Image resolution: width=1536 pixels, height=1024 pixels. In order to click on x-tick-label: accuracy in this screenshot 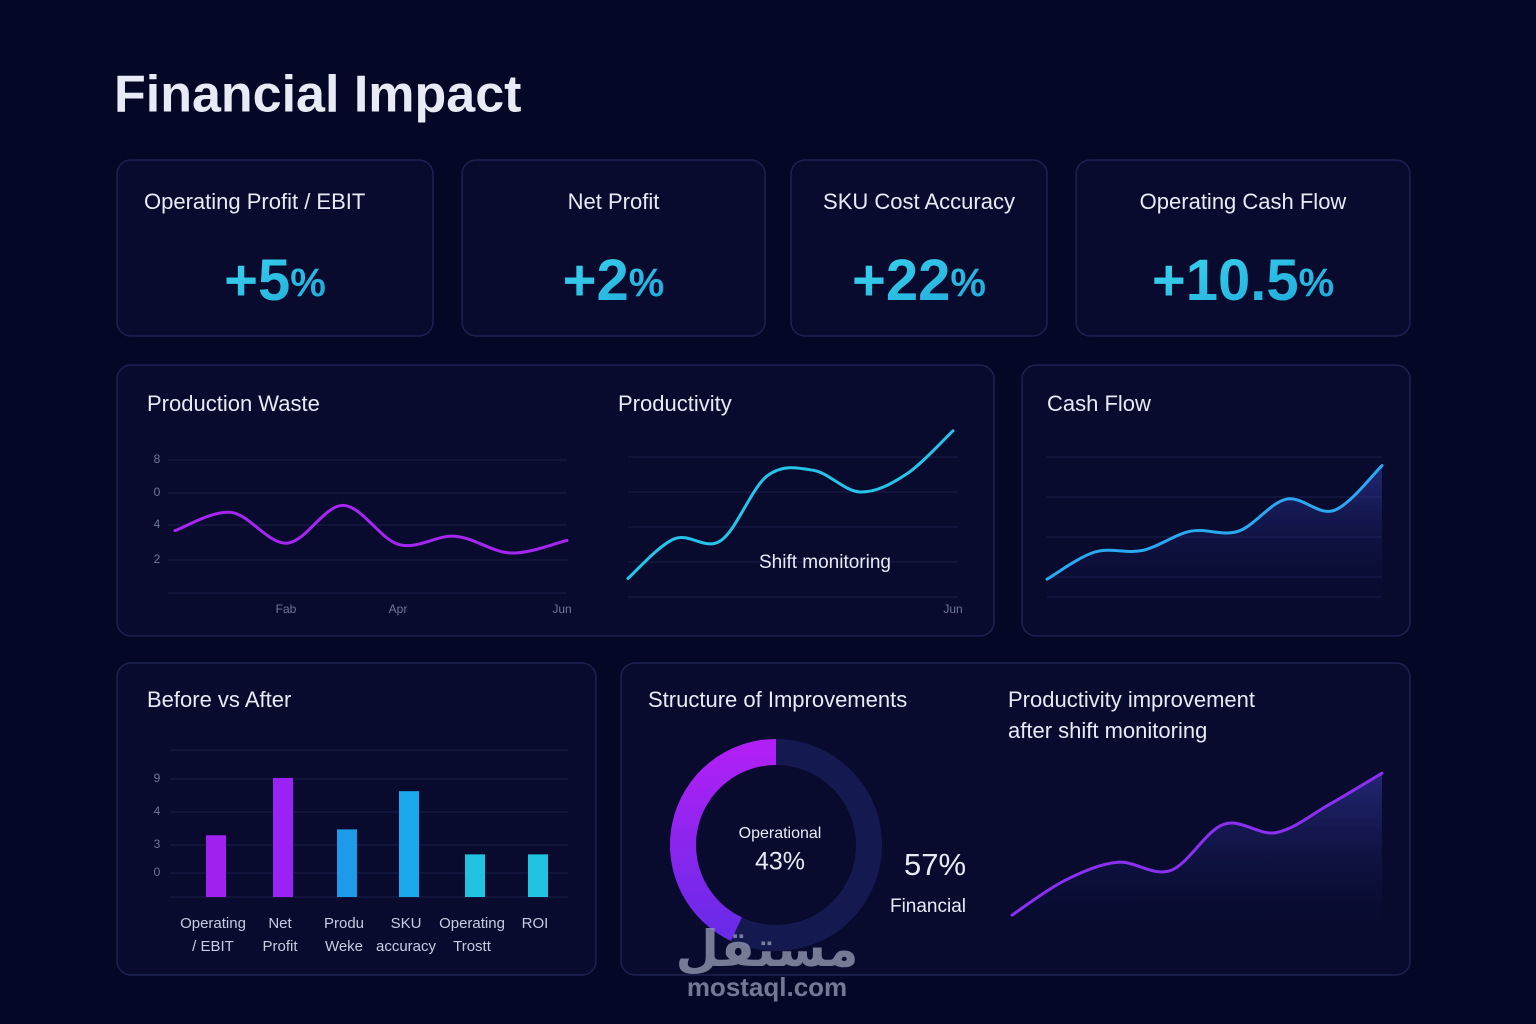, I will do `click(406, 946)`.